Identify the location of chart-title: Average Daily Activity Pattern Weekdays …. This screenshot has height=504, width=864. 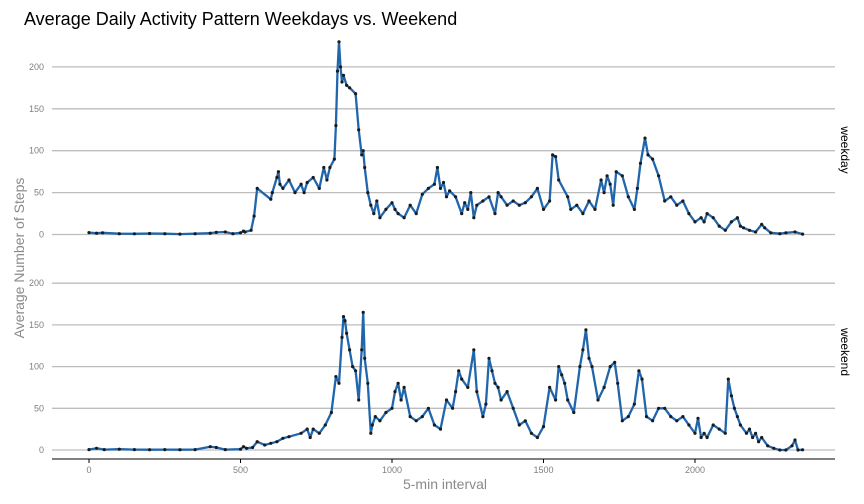
(241, 19).